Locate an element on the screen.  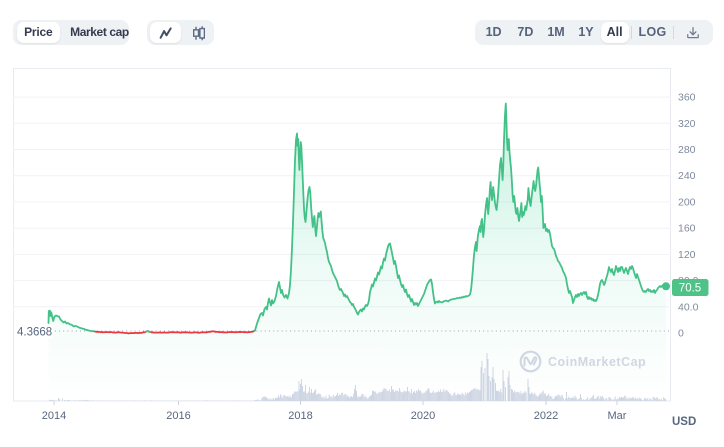
svg-text: 70.5 is located at coordinates (690, 289).